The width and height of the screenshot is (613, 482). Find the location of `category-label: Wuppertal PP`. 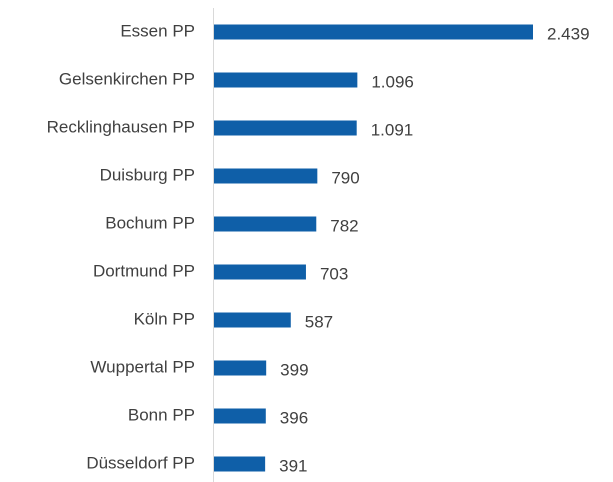

category-label: Wuppertal PP is located at coordinates (142, 366).